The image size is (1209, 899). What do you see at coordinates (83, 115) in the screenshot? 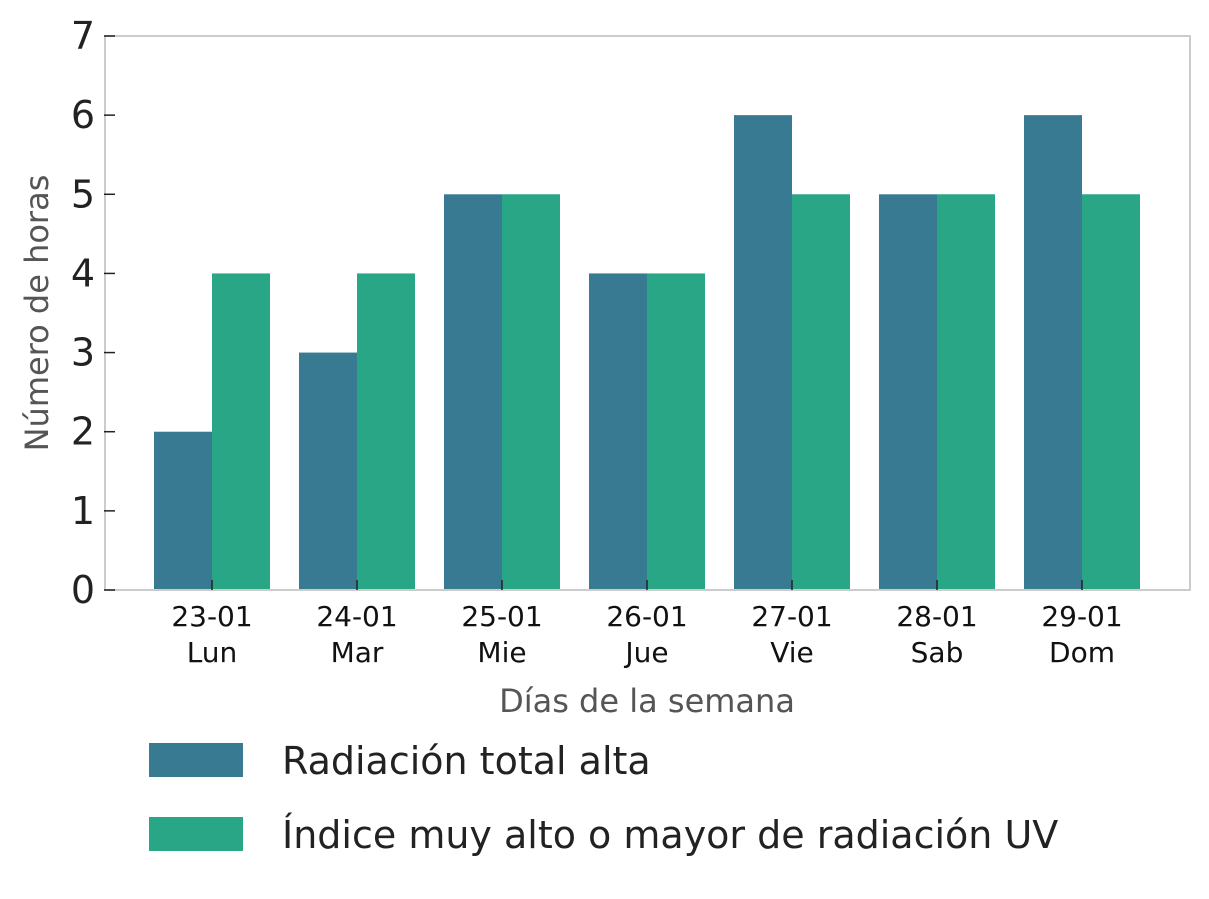
I see `y-tick-label: 6` at bounding box center [83, 115].